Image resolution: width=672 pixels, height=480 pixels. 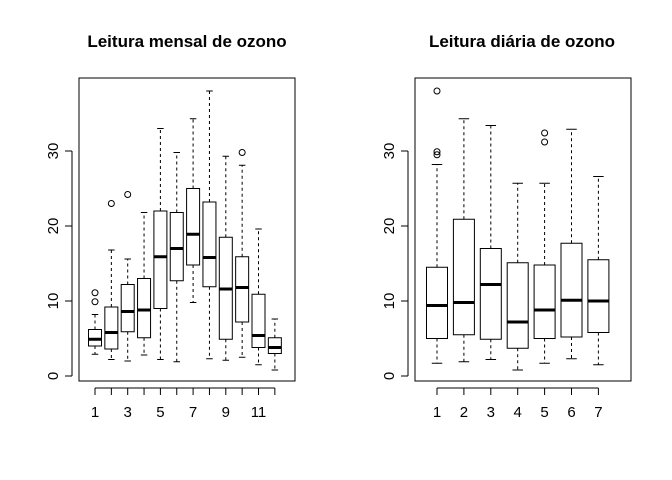 I want to click on x-tick-label: 4, so click(x=518, y=412).